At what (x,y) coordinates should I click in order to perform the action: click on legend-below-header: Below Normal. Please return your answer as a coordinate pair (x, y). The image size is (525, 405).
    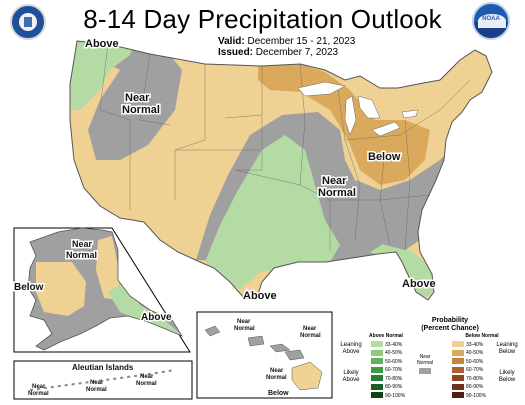
    Looking at the image, I should click on (482, 336).